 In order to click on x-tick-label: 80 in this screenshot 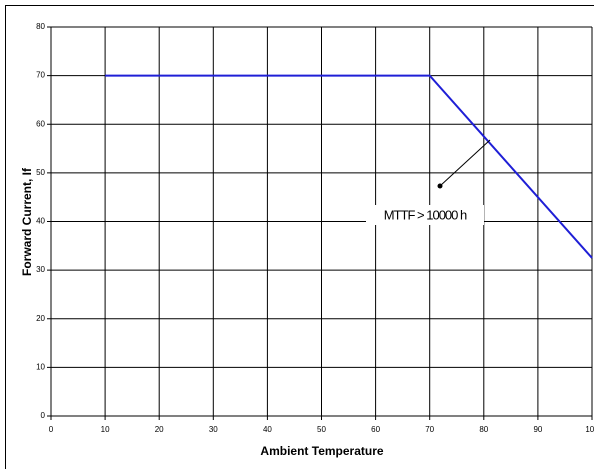, I will do `click(483, 429)`.